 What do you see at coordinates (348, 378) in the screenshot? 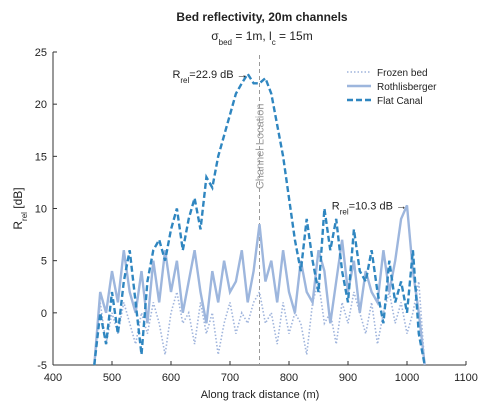
I see `x-tick-label: 900` at bounding box center [348, 378].